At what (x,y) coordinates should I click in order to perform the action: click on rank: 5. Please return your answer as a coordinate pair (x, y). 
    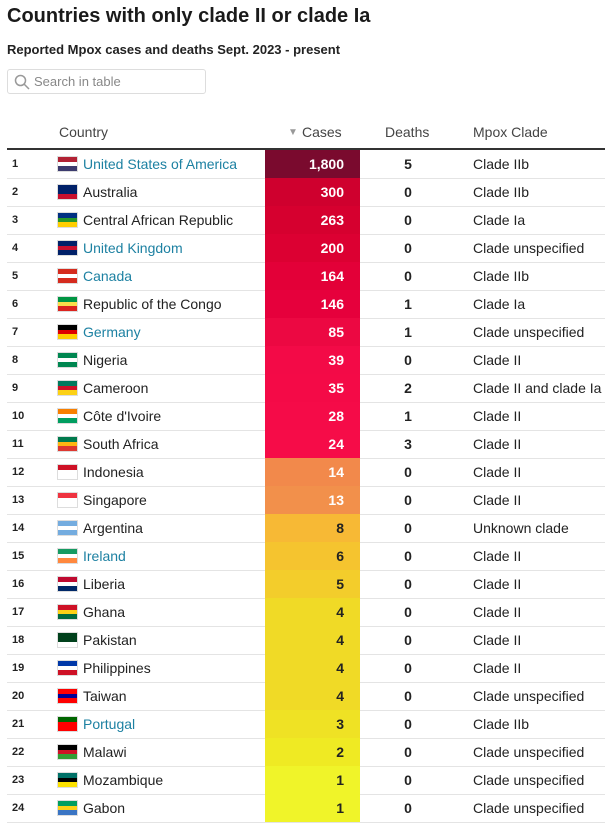
    Looking at the image, I should click on (15, 276).